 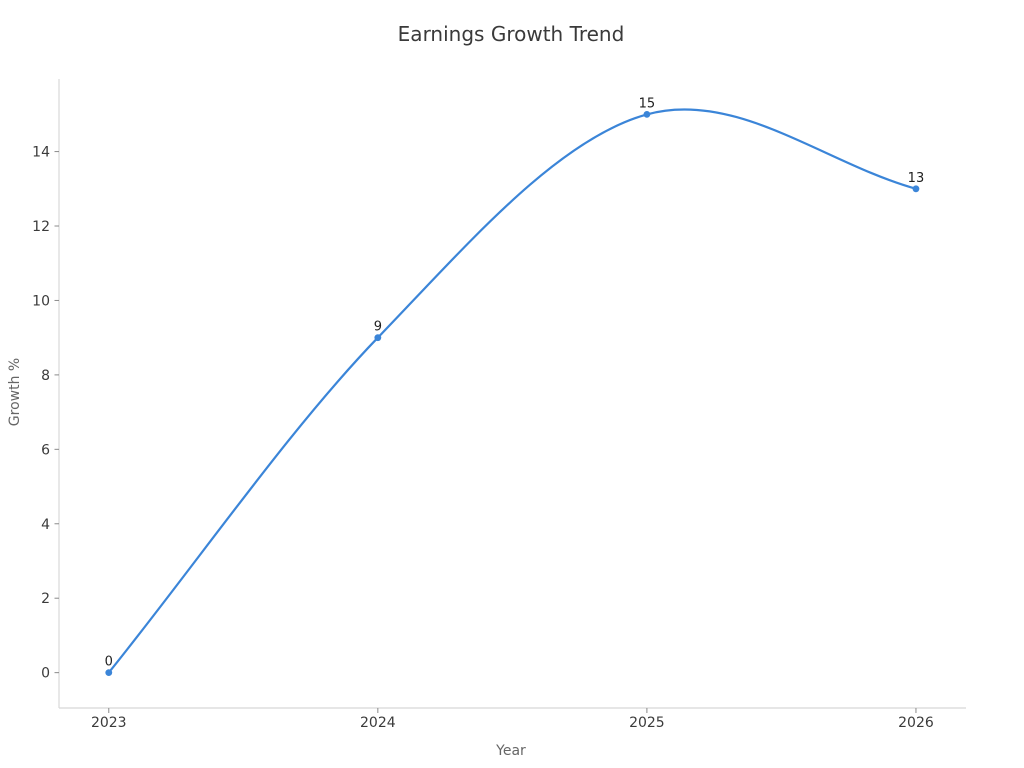 I want to click on data-point-label: 9, so click(x=378, y=327).